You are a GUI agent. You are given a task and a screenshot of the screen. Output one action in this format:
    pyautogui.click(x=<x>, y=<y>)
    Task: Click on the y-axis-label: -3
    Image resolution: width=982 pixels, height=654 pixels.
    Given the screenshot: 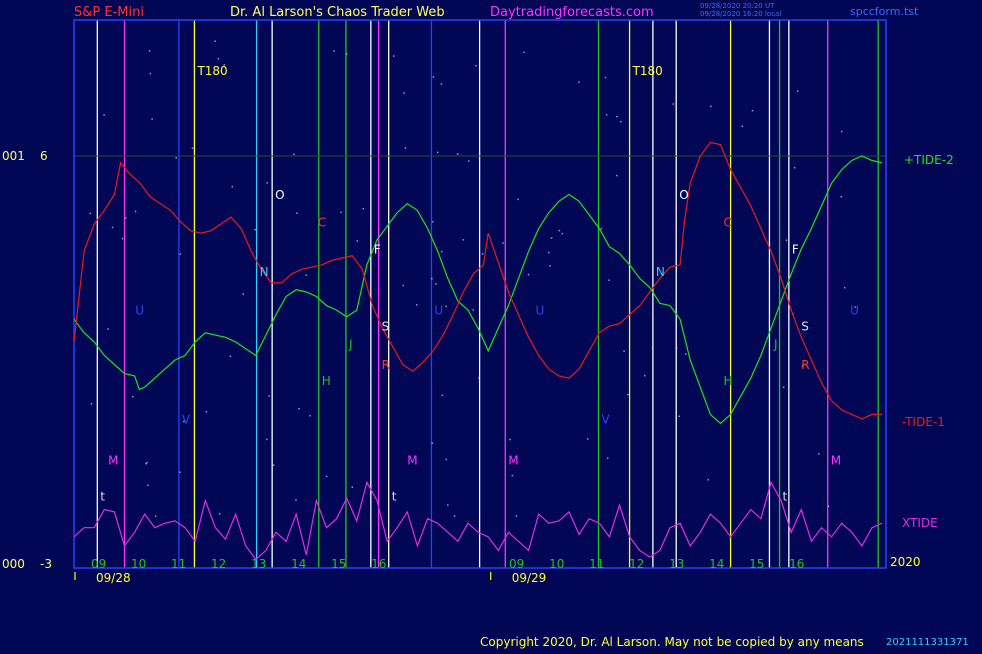 What is the action you would take?
    pyautogui.click(x=46, y=564)
    